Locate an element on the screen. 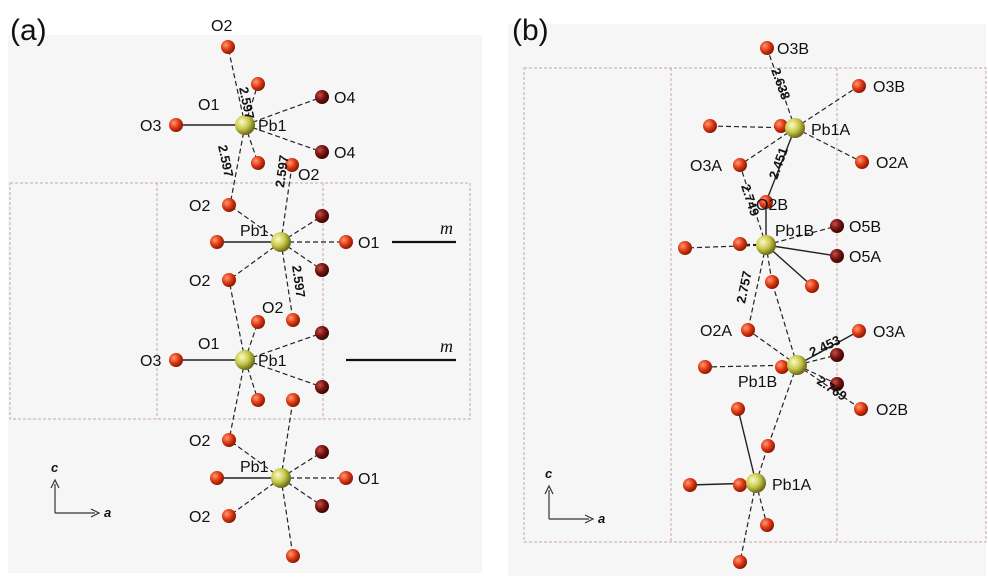 Image resolution: width=988 pixels, height=579 pixels. atom-label: O5A is located at coordinates (865, 257).